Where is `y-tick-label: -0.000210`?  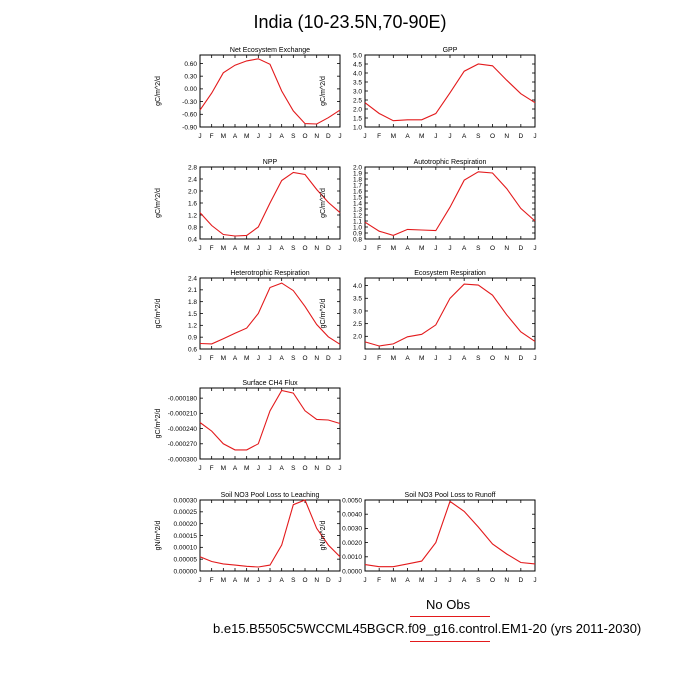 y-tick-label: -0.000210 is located at coordinates (183, 414).